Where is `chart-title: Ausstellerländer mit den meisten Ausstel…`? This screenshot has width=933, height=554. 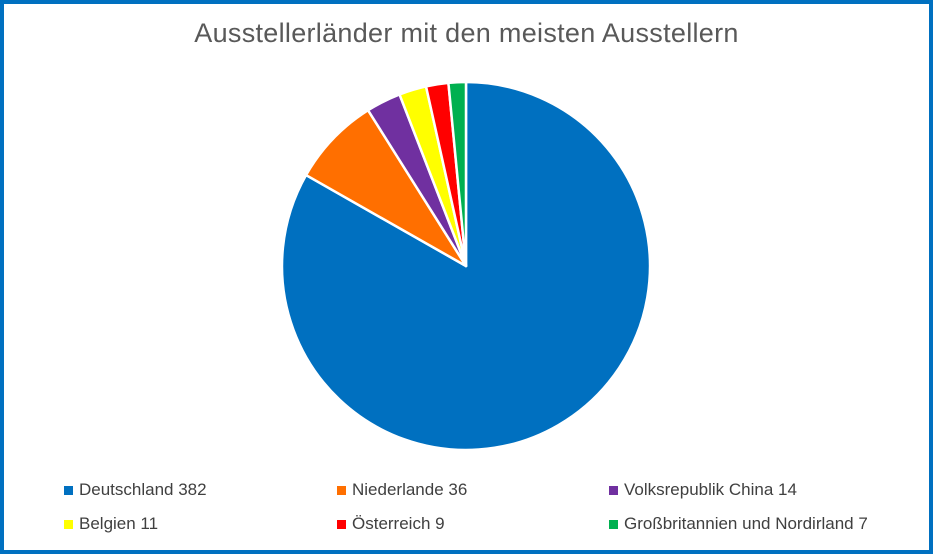 chart-title: Ausstellerländer mit den meisten Ausstel… is located at coordinates (466, 33).